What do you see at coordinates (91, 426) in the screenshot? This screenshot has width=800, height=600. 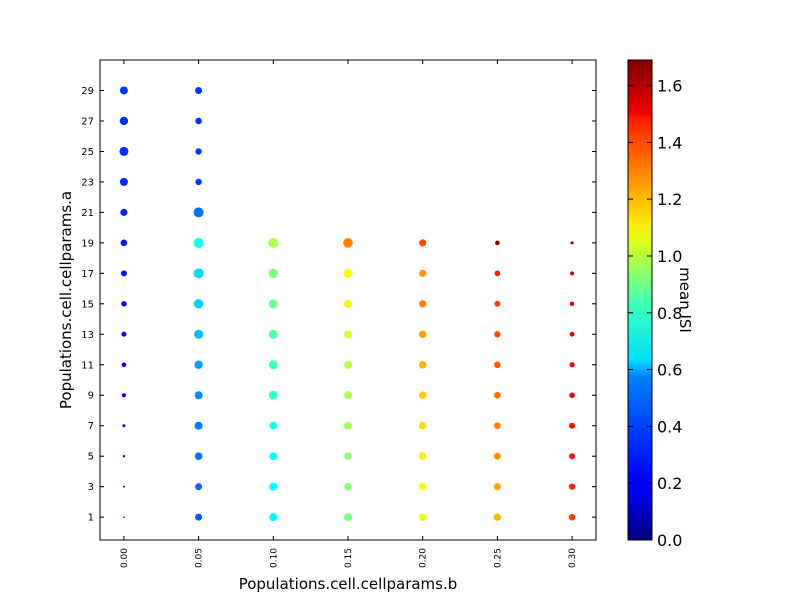 I see `y-tick-label: 7` at bounding box center [91, 426].